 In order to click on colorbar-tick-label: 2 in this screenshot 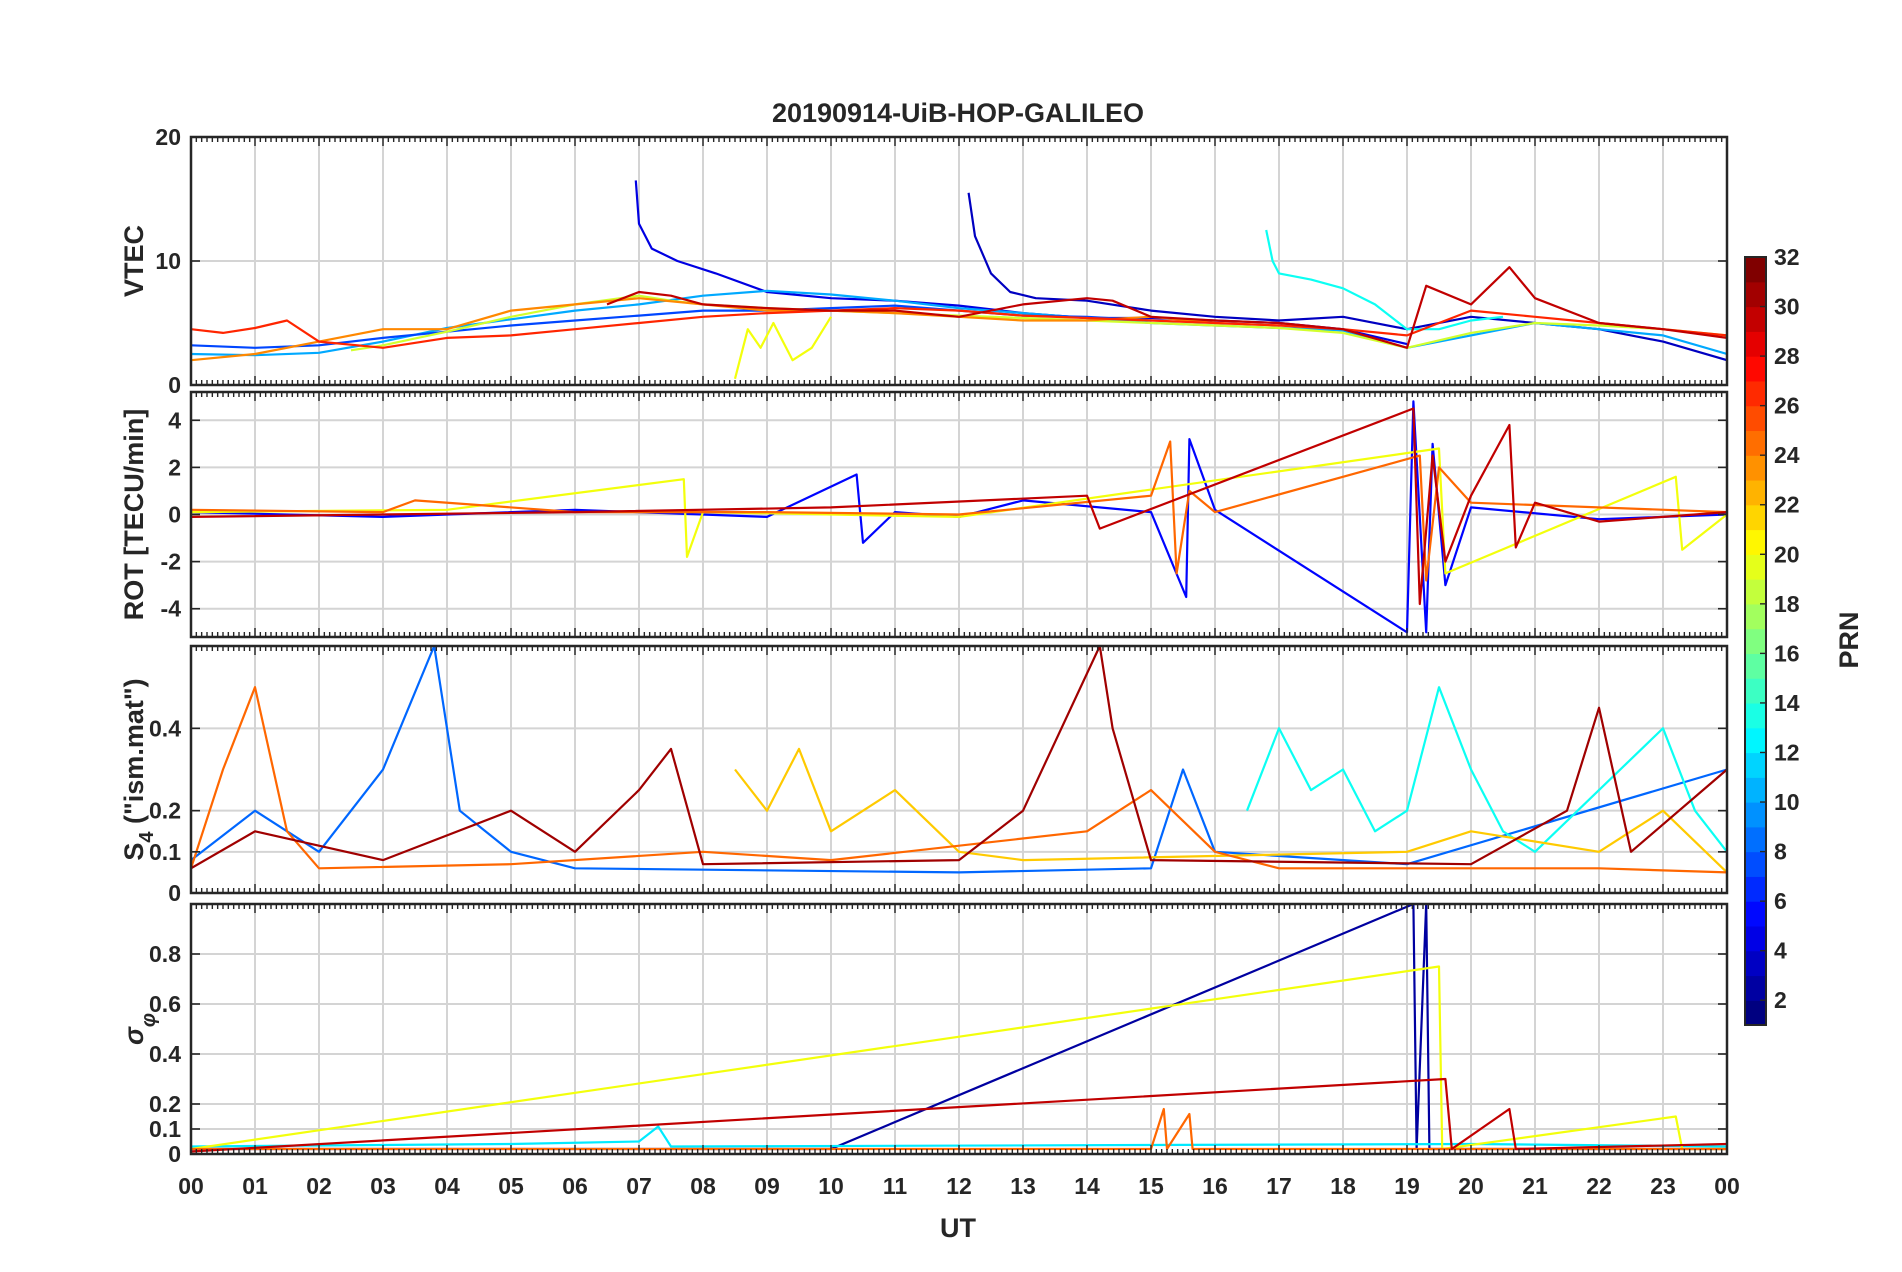, I will do `click(1780, 1000)`.